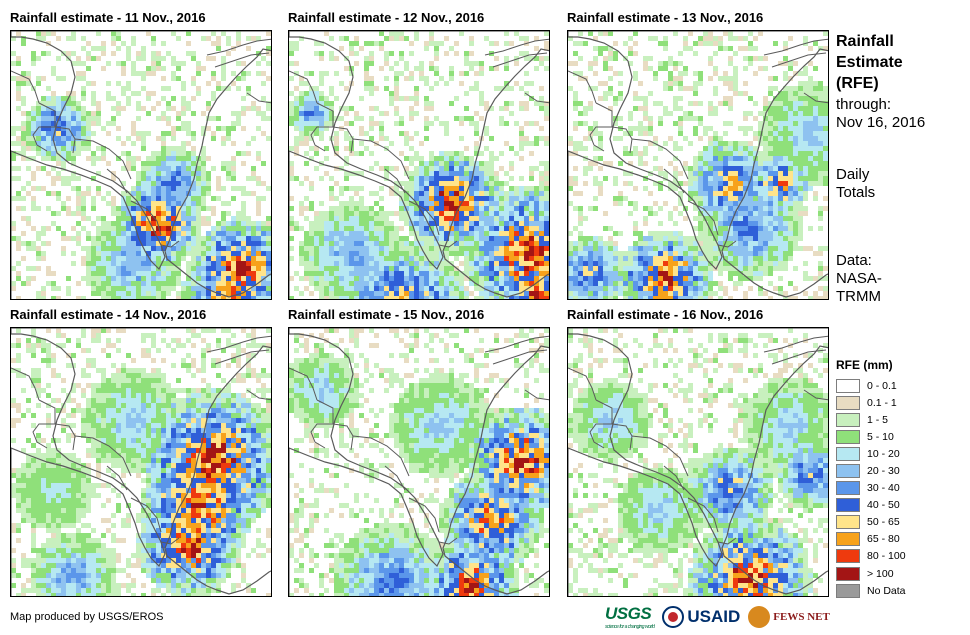  Describe the element at coordinates (883, 539) in the screenshot. I see `legend-label: 65 - 80` at that location.